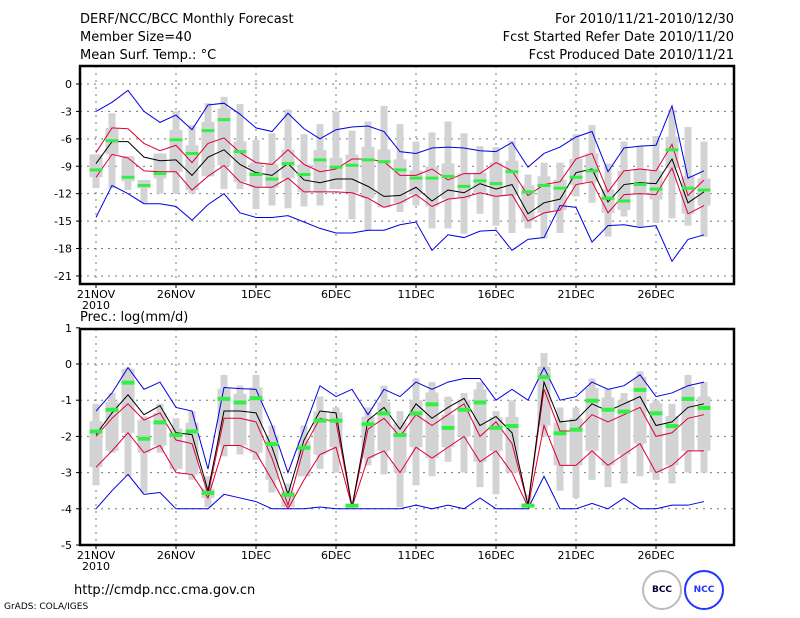  I want to click on source-url: http://cmdp.ncc.cma.gov.cn, so click(165, 590).